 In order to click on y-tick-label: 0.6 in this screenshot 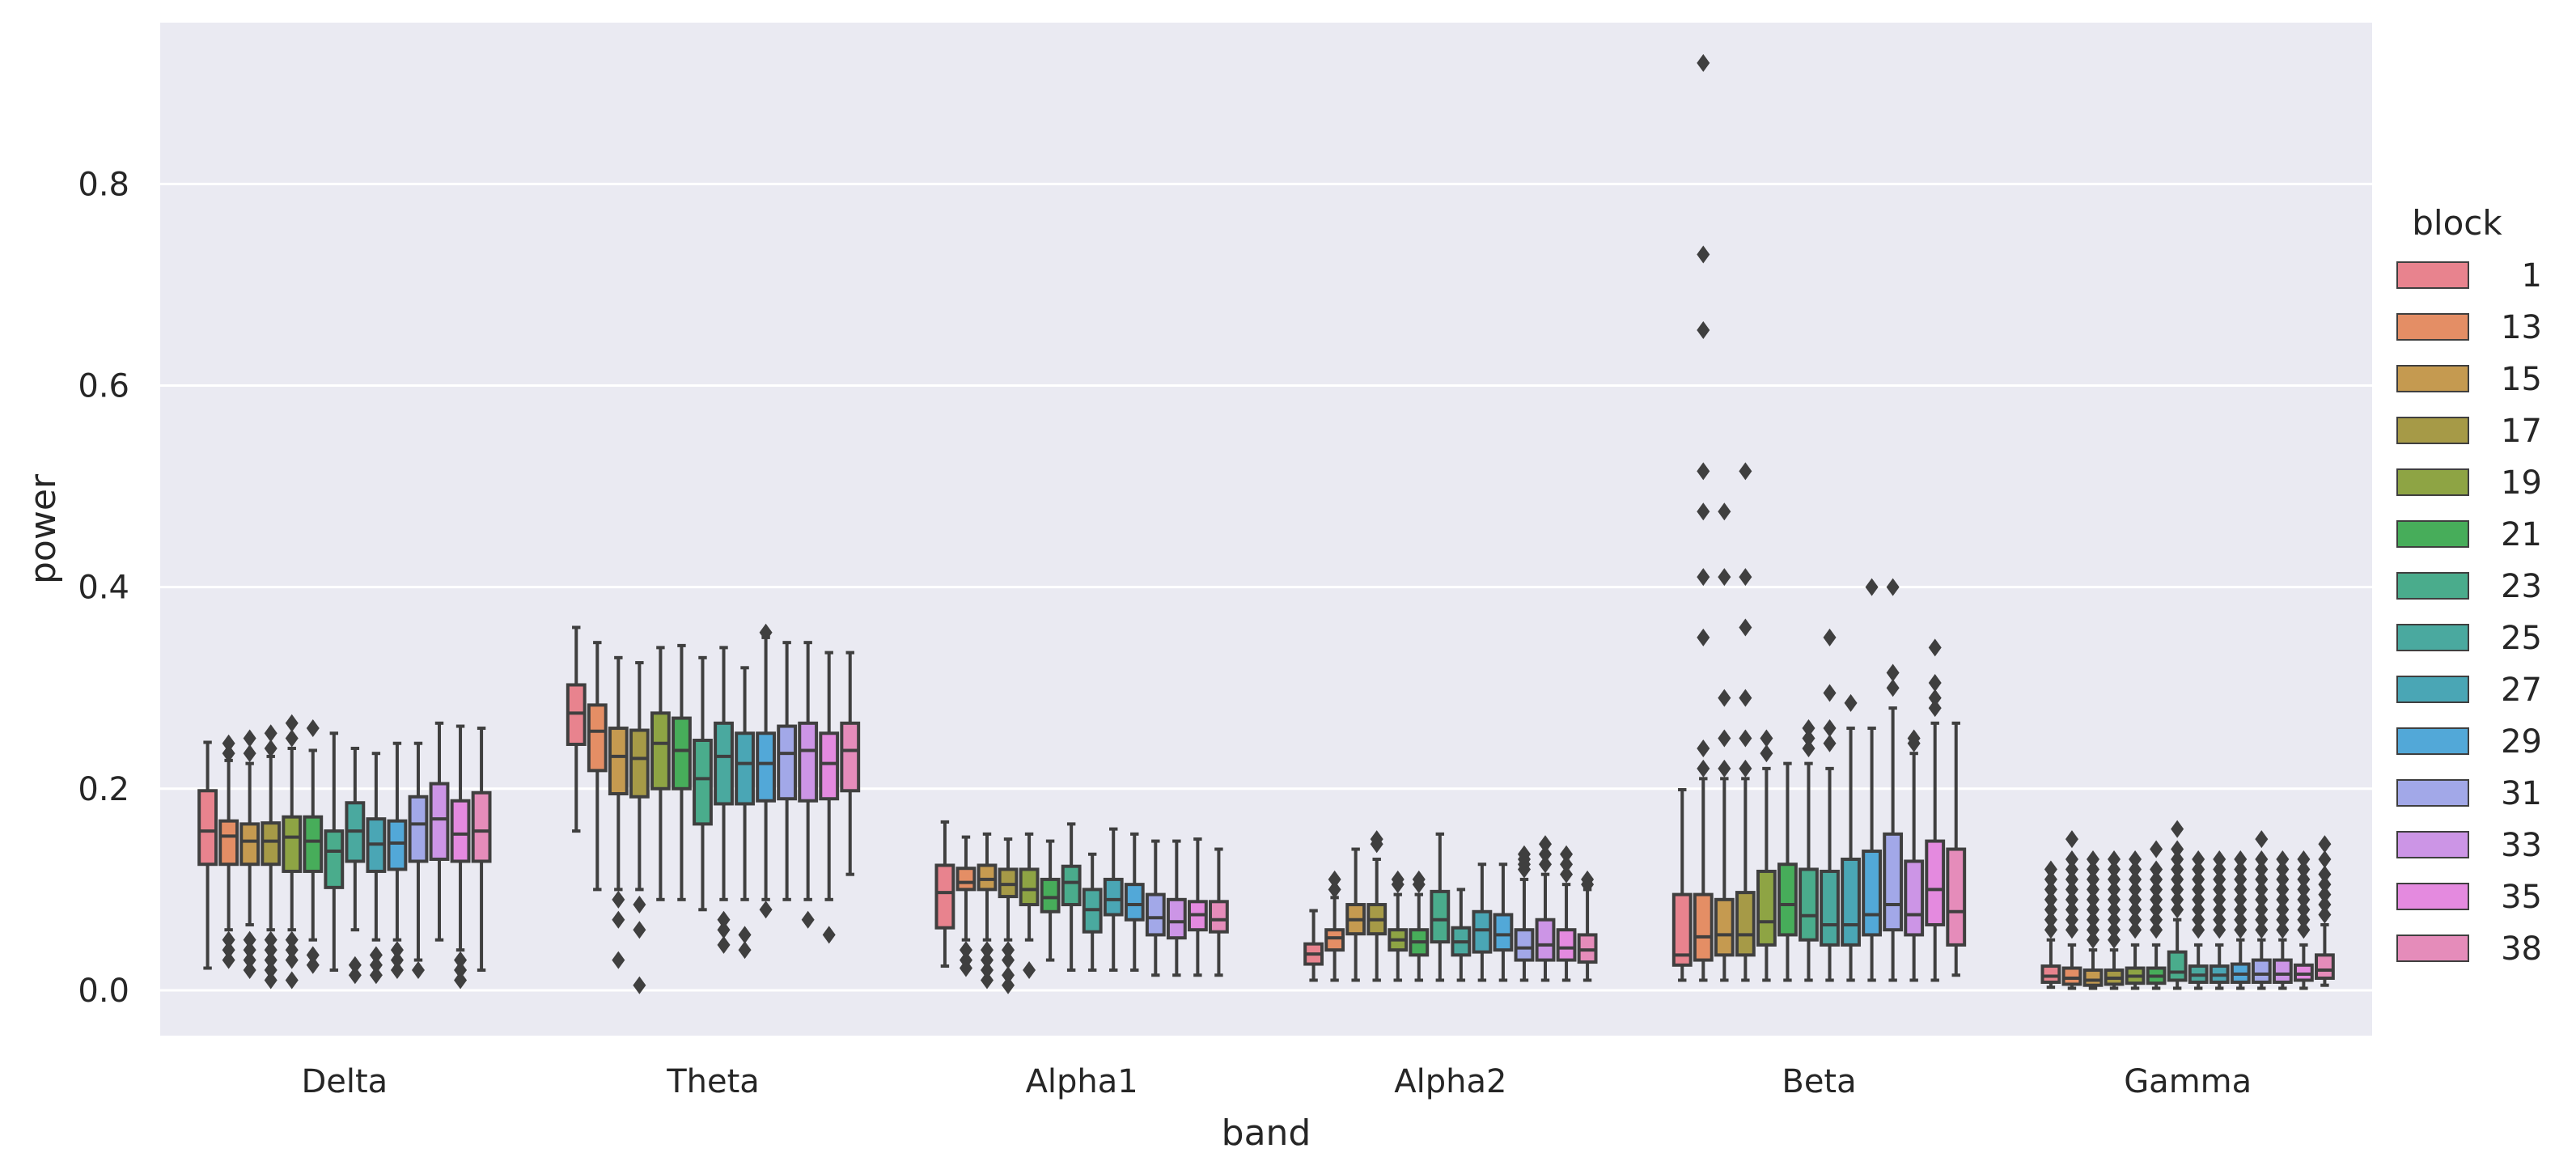, I will do `click(103, 386)`.